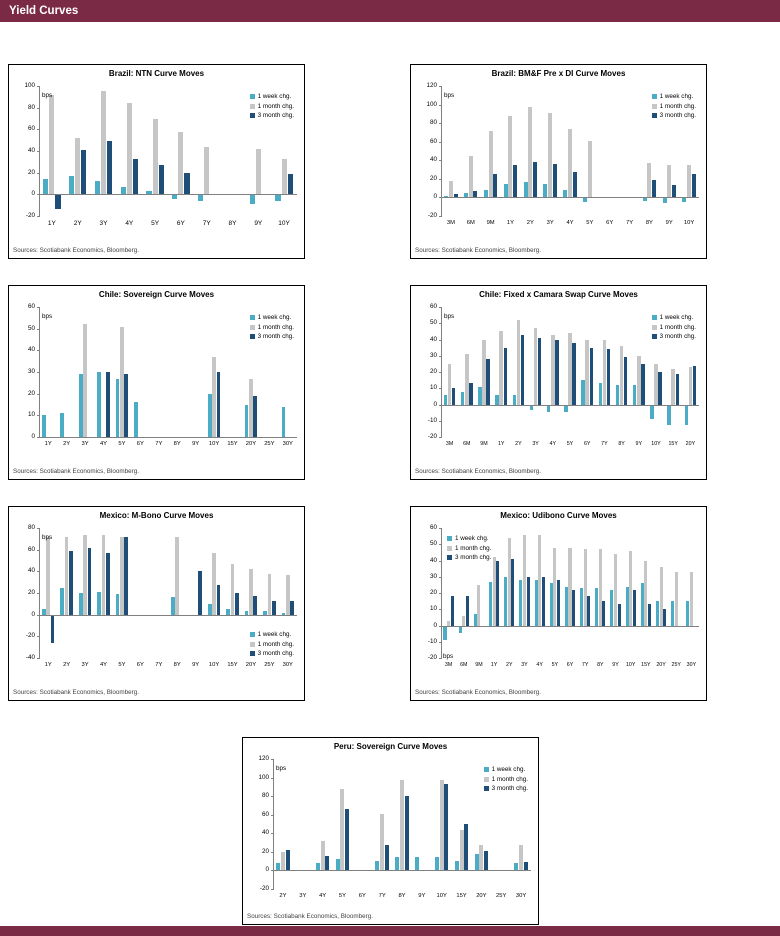 This screenshot has width=780, height=936. I want to click on x-tick-label: 15Y, so click(232, 444).